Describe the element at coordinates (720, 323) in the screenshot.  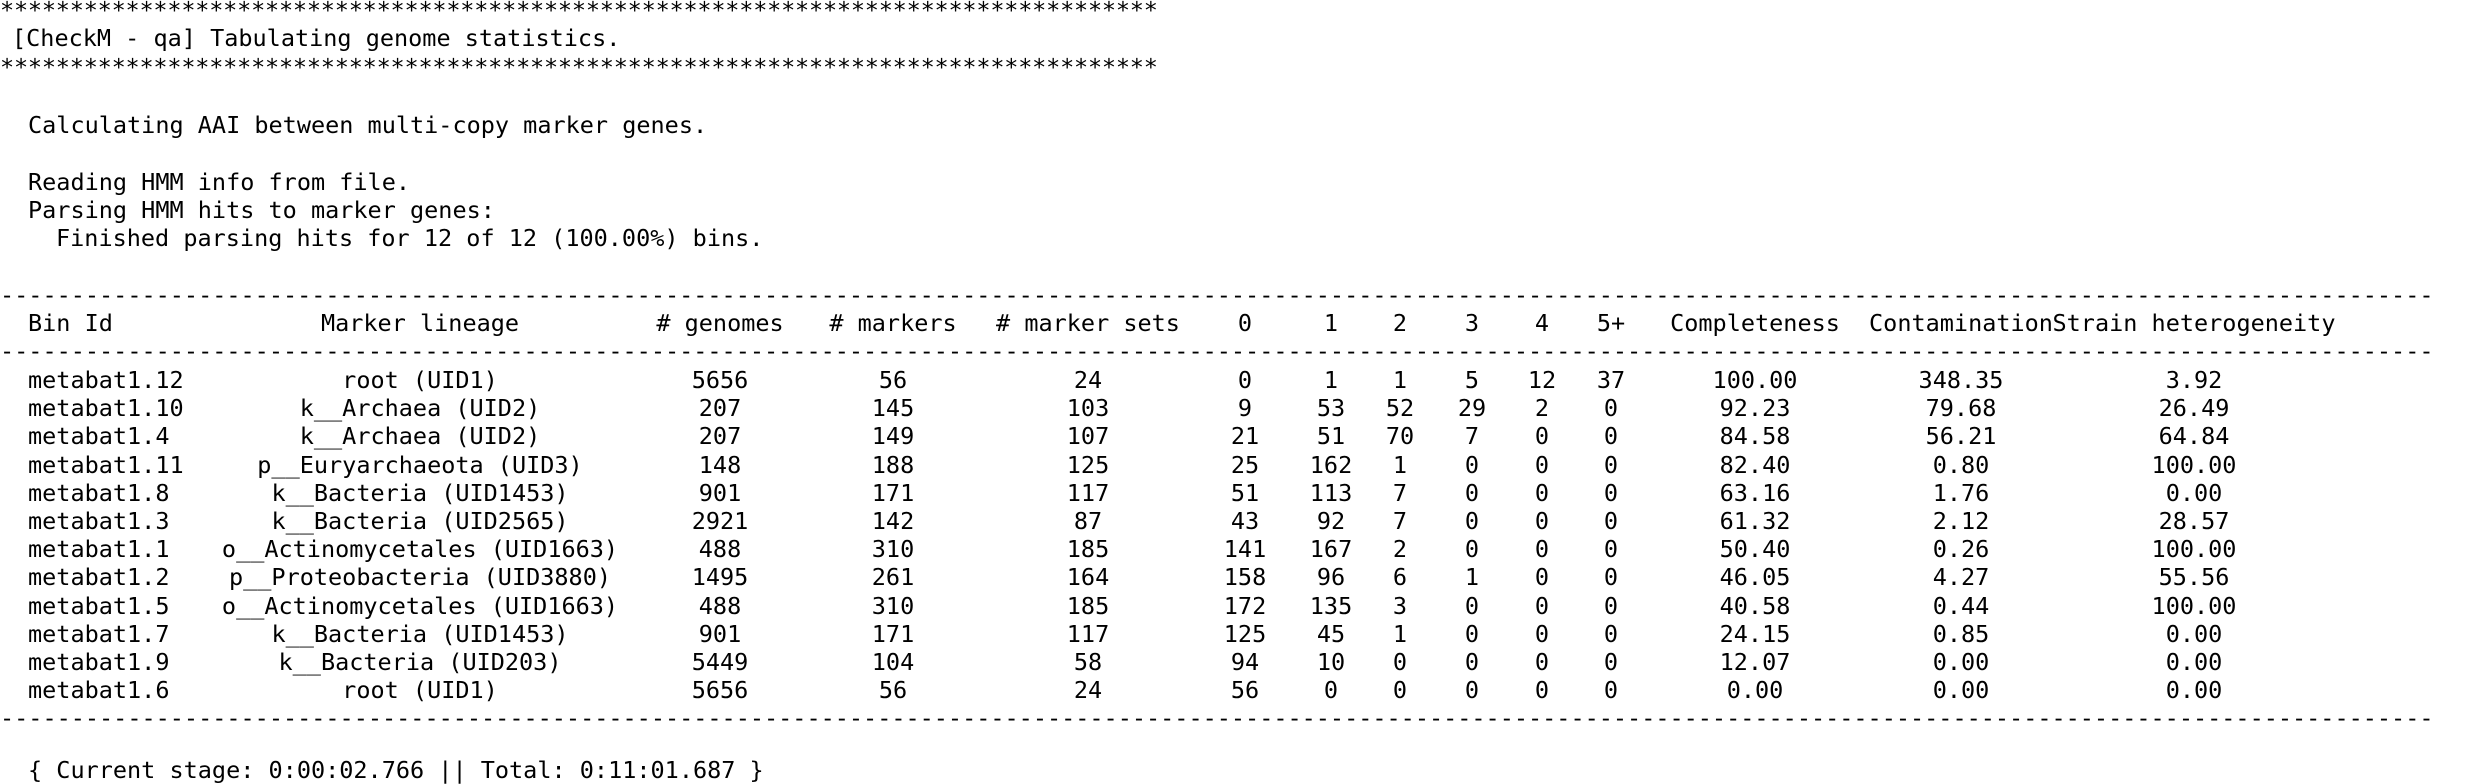
I see `column-header-genomes: # genomes` at that location.